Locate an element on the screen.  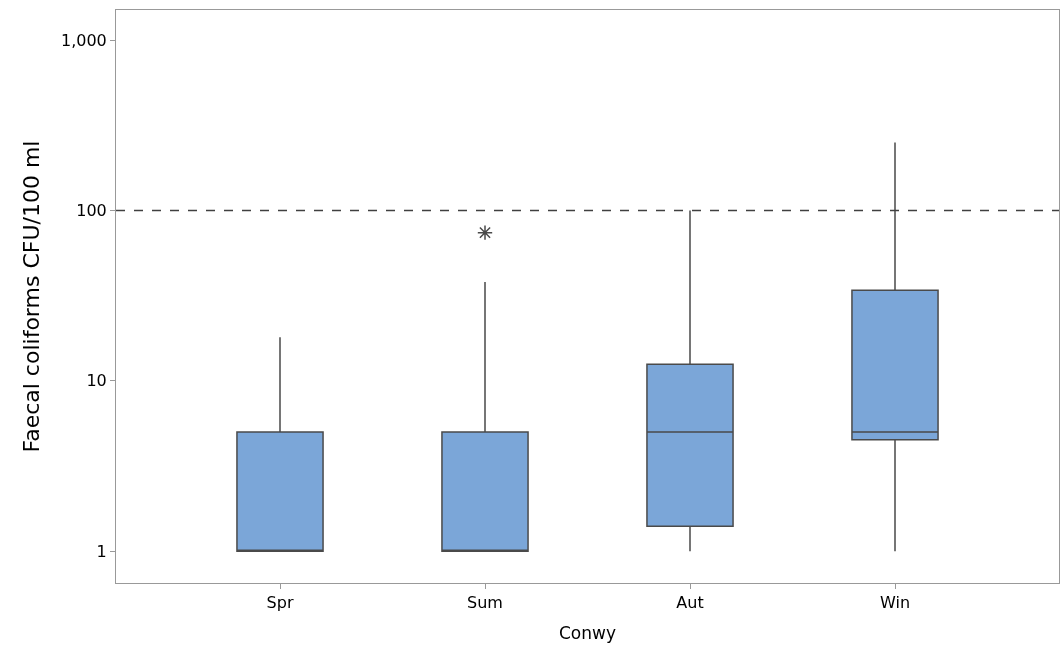
y-tick-label: 10 is located at coordinates (96, 381).